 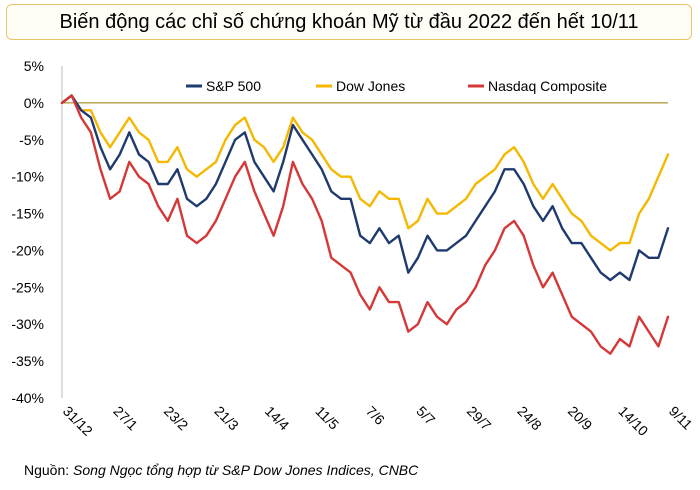 What do you see at coordinates (27, 250) in the screenshot?
I see `y-tick-label: -20%` at bounding box center [27, 250].